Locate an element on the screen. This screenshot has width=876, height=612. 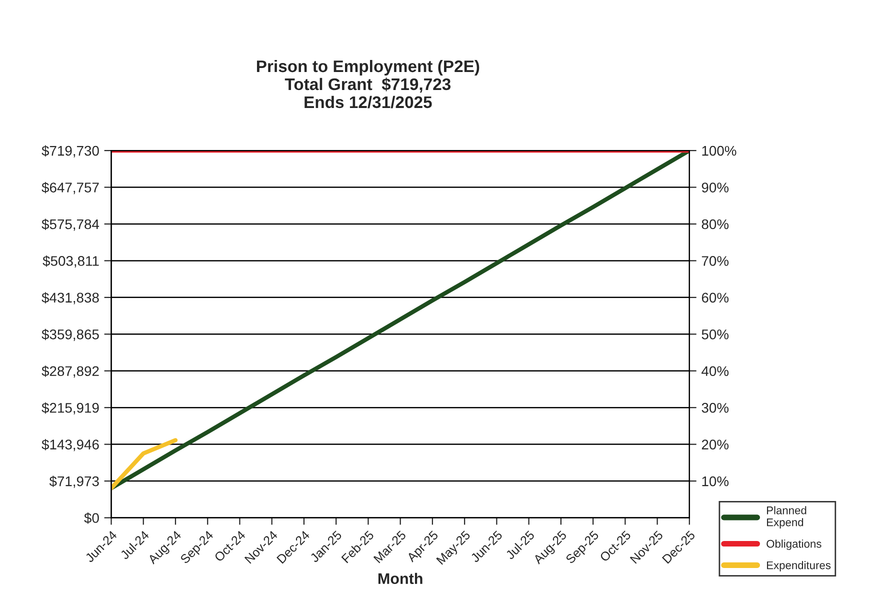
legend-label: Expenditures is located at coordinates (799, 566).